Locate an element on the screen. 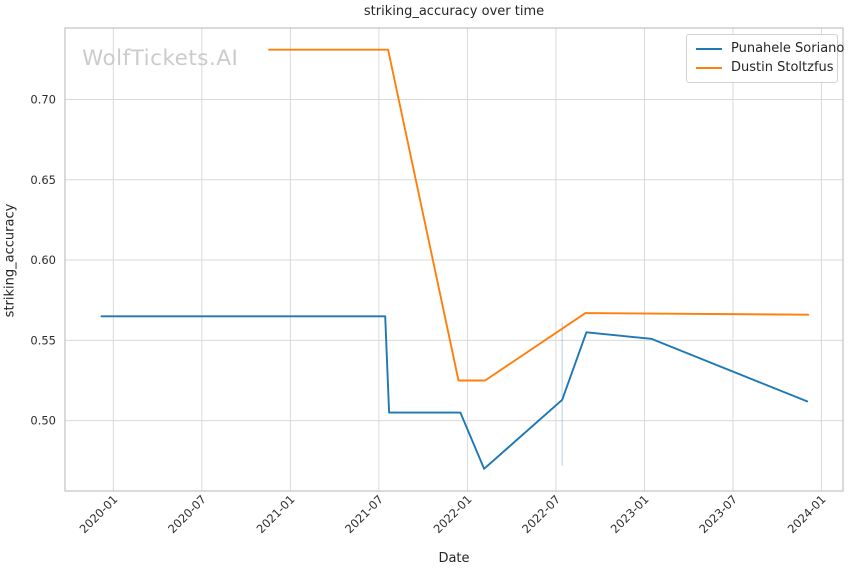 This screenshot has height=575, width=854. y-tick-label: 0.70 is located at coordinates (43, 99).